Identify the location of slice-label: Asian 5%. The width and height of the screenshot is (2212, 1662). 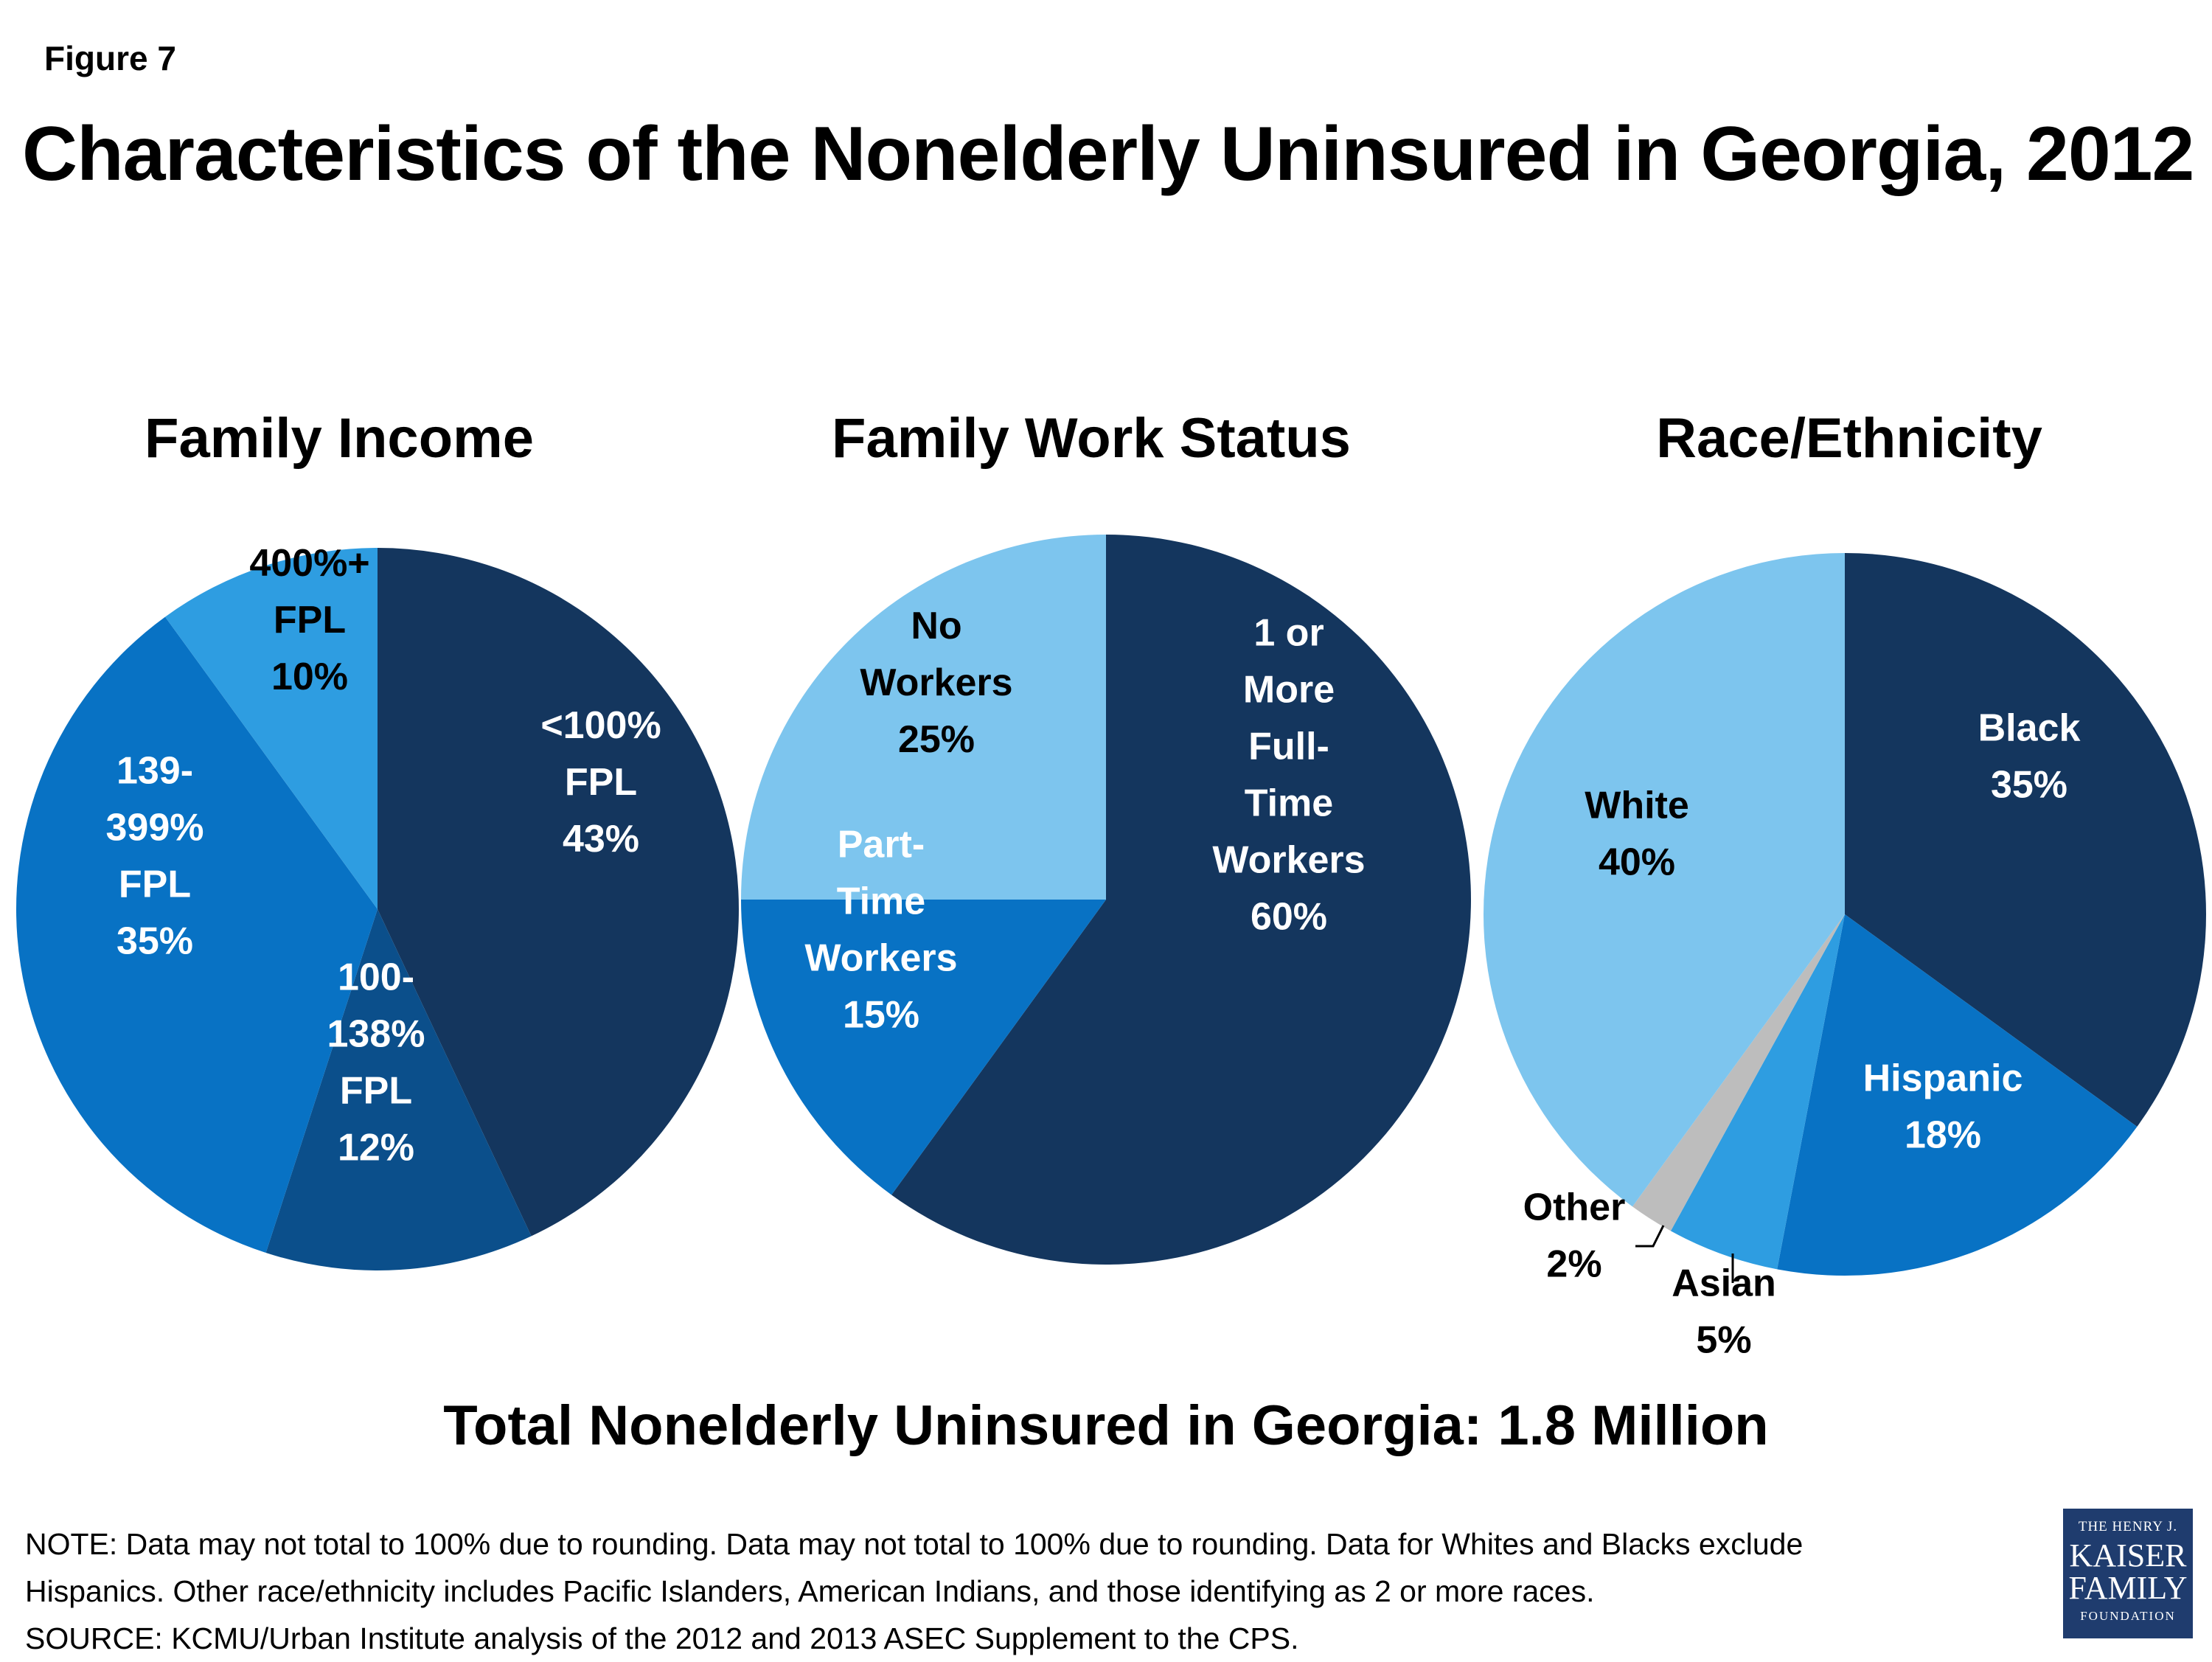
(1724, 1312).